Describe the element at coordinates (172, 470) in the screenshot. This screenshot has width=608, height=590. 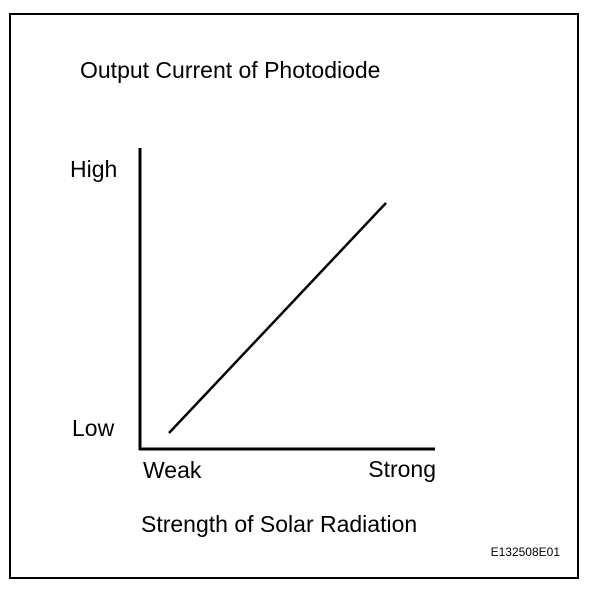
I see `x-low-label: Weak` at that location.